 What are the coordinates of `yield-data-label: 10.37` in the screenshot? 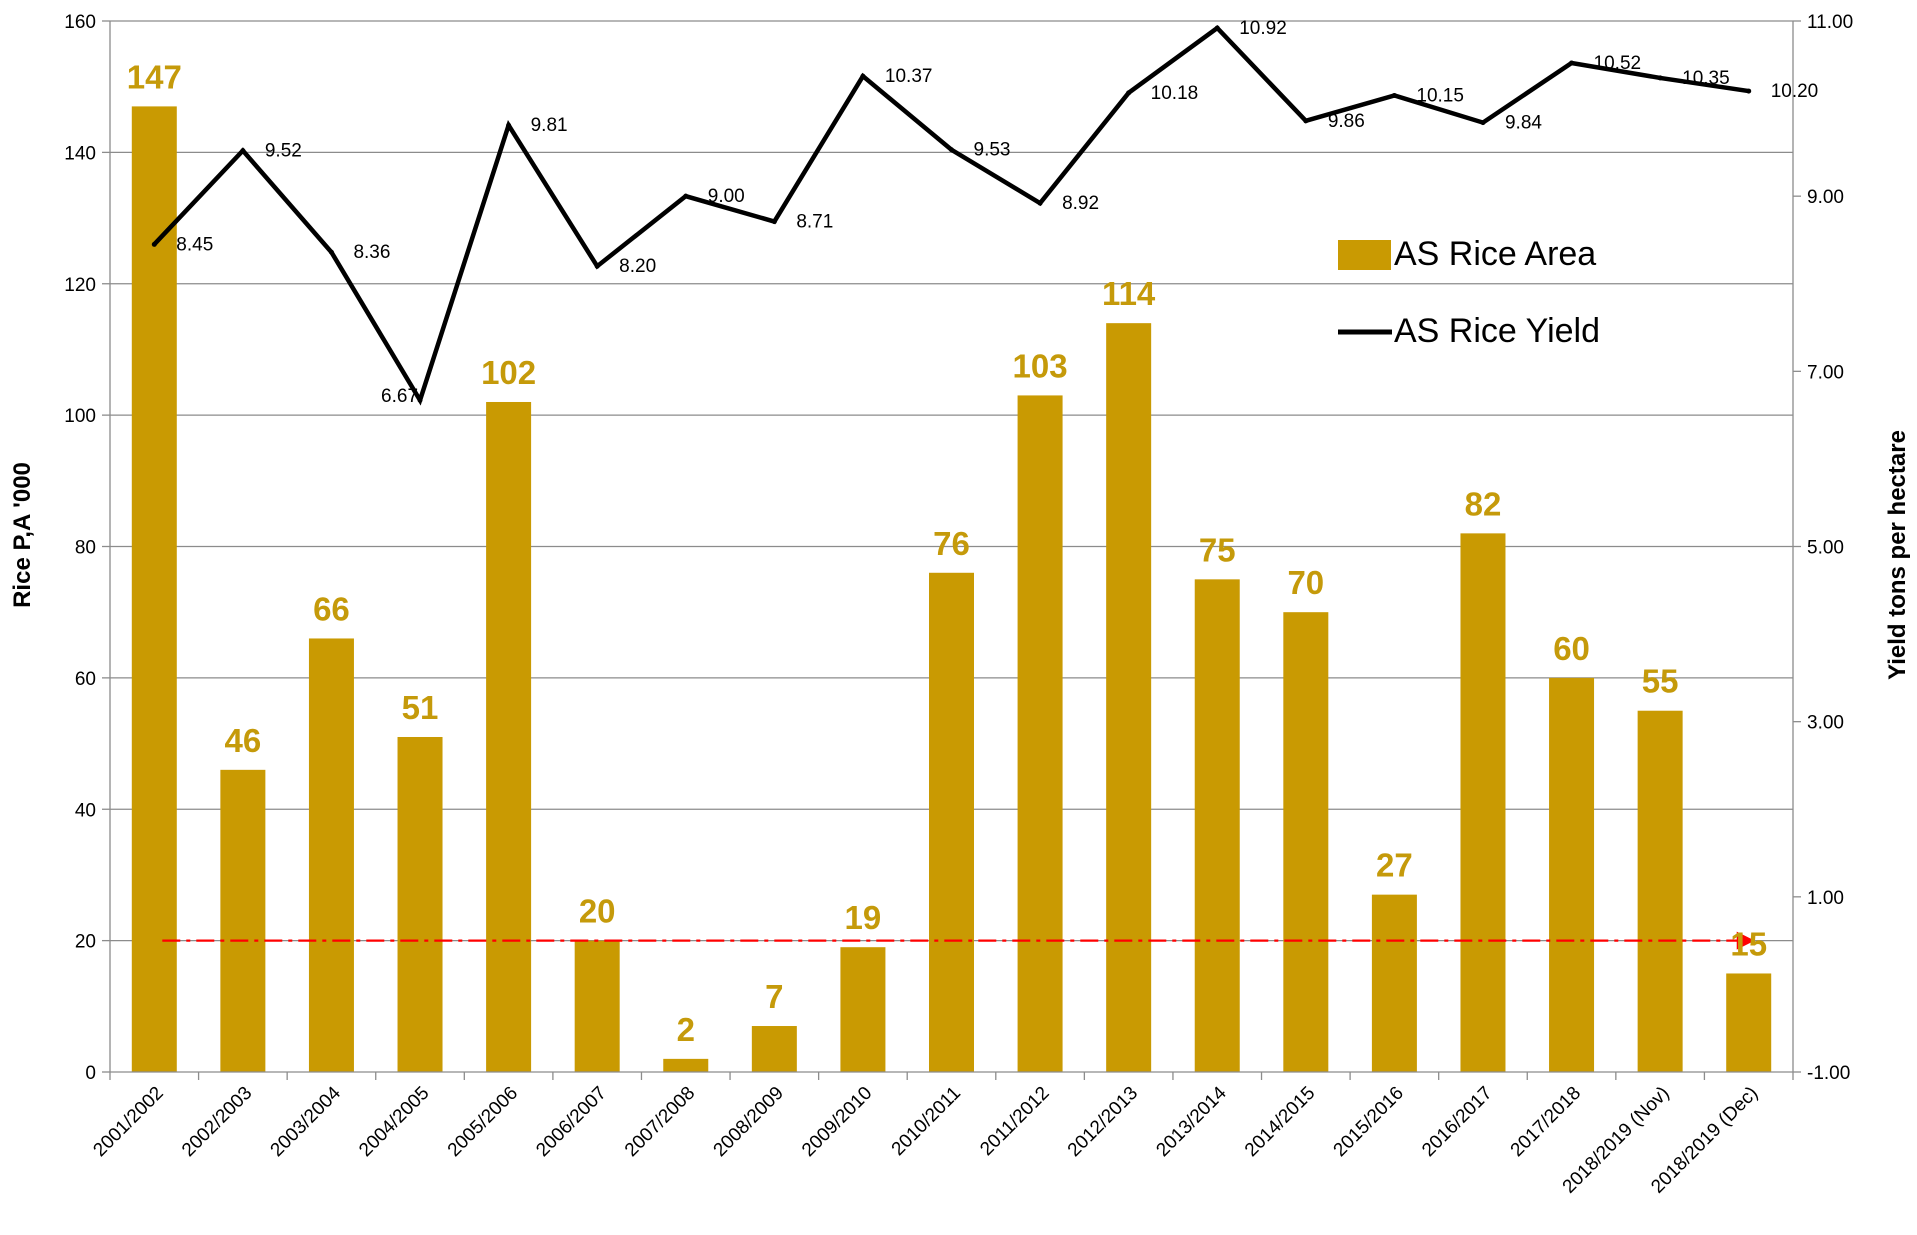 It's located at (909, 76).